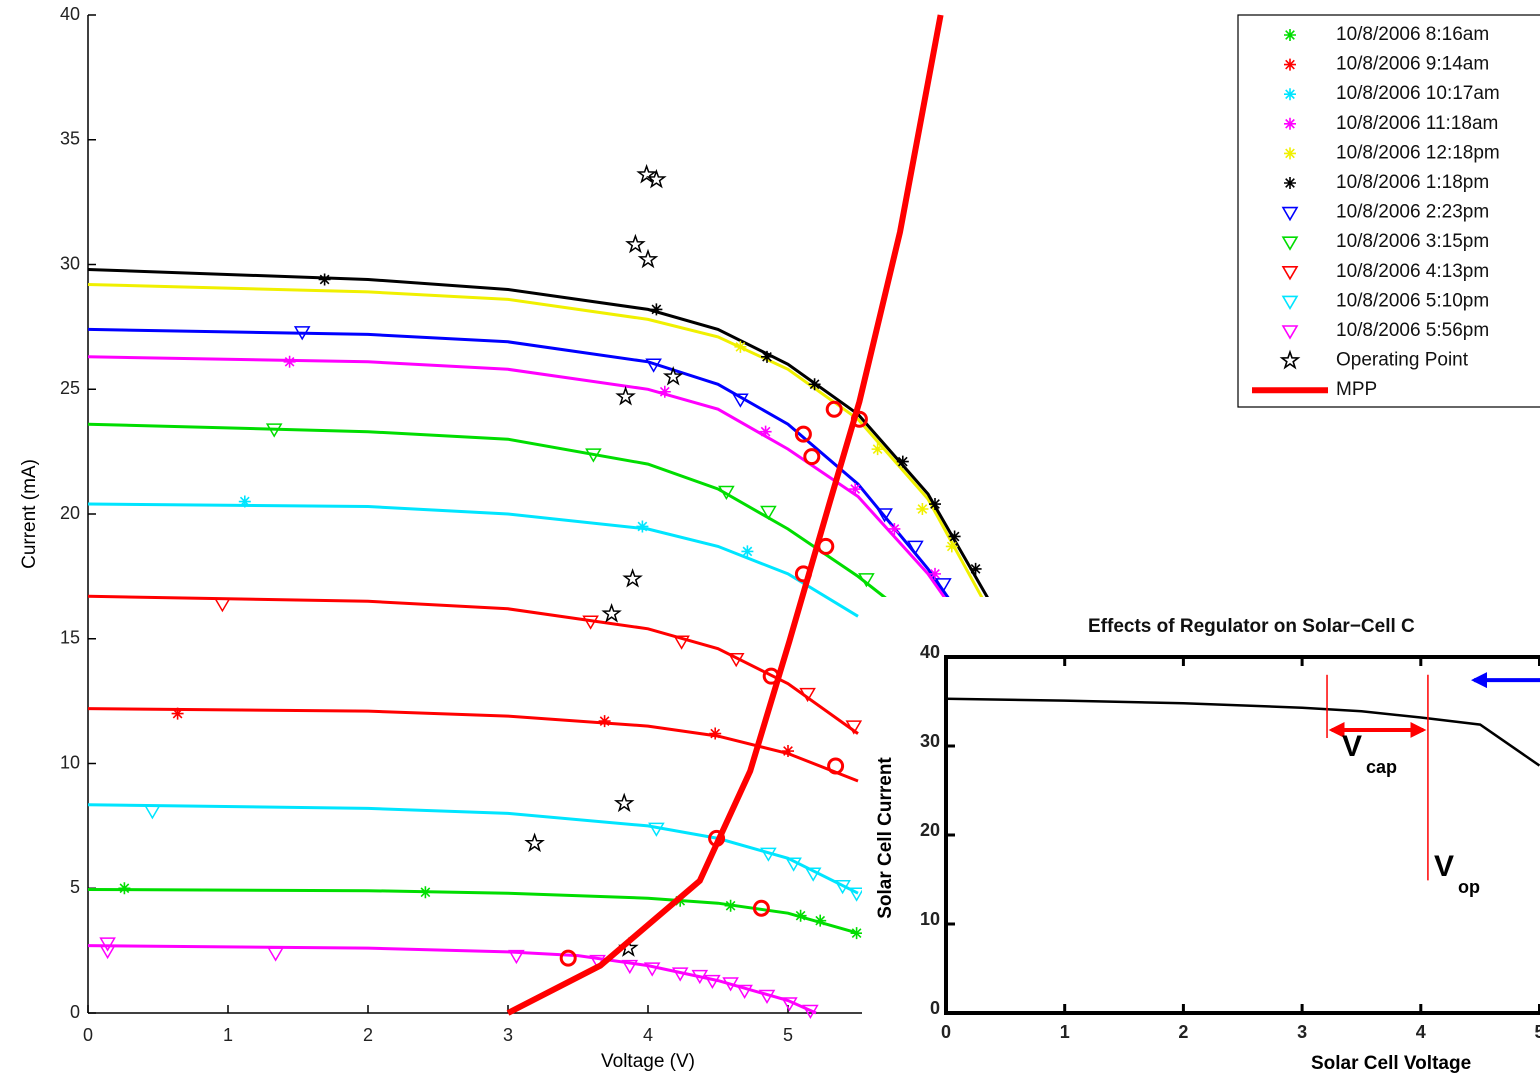 The width and height of the screenshot is (1540, 1076). I want to click on y-tick-label: 35, so click(70, 139).